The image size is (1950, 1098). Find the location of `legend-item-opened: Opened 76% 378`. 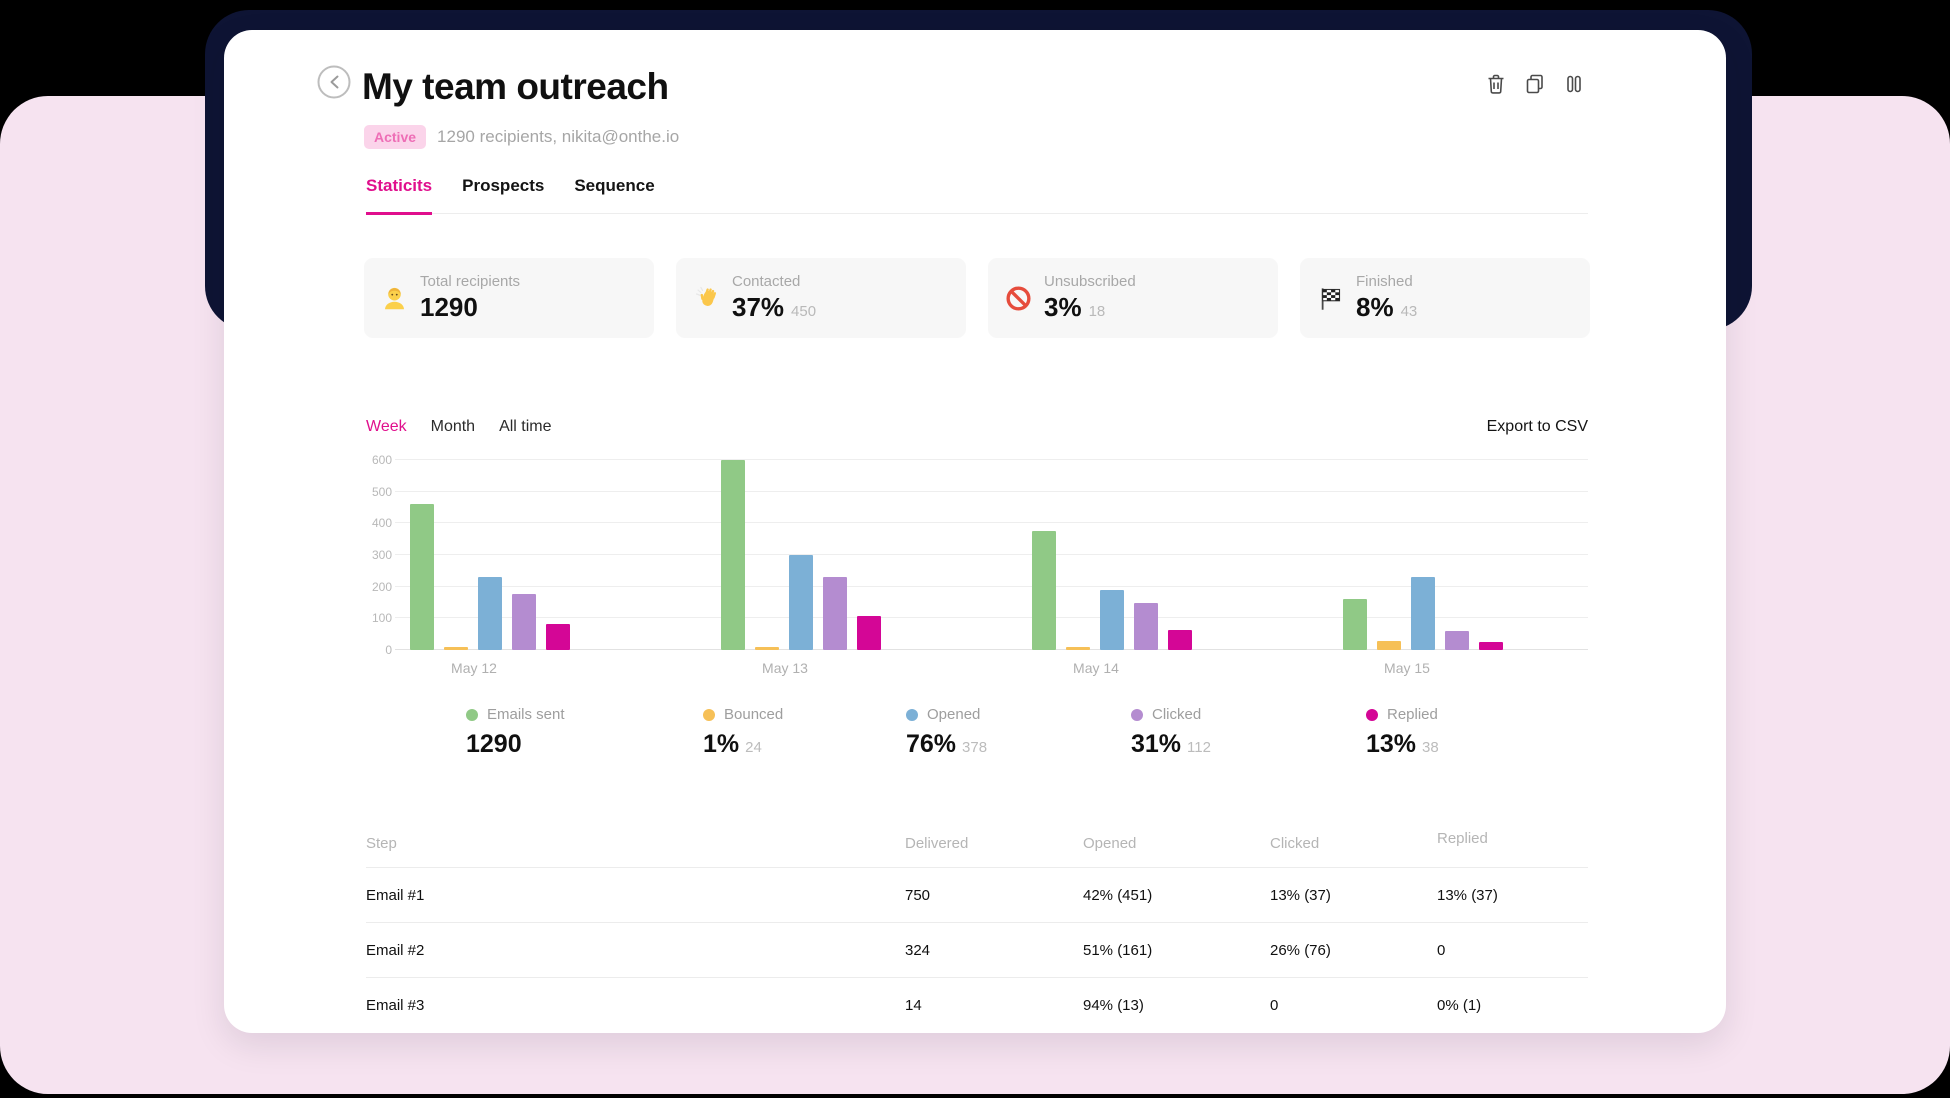

legend-item-opened: Opened 76% 378 is located at coordinates (946, 732).